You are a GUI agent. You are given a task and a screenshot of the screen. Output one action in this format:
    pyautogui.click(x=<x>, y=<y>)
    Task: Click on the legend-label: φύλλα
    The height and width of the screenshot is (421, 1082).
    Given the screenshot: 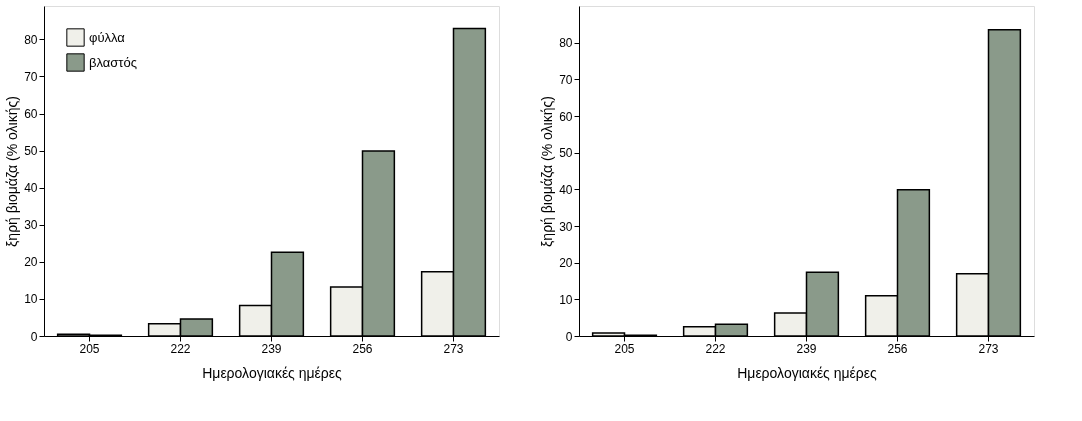 What is the action you would take?
    pyautogui.click(x=107, y=37)
    